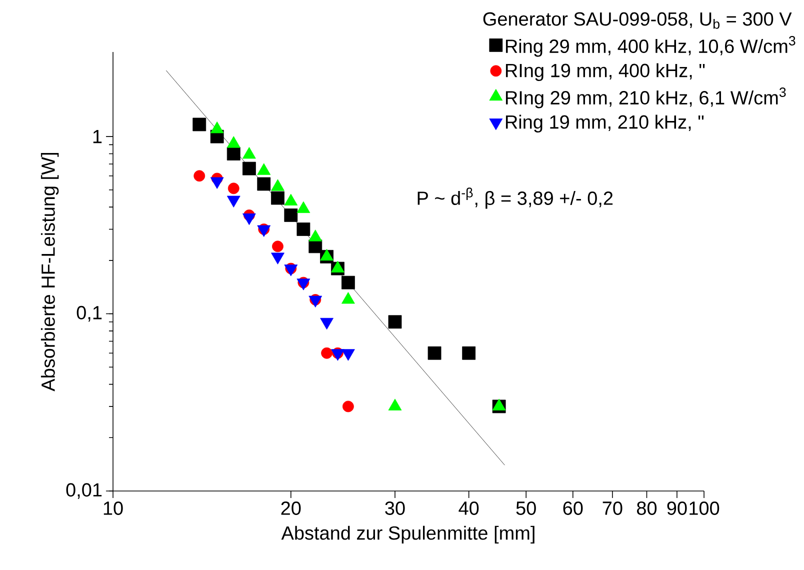  What do you see at coordinates (49, 272) in the screenshot?
I see `y-axis-title: Absorbierte HF-Leistung [W]` at bounding box center [49, 272].